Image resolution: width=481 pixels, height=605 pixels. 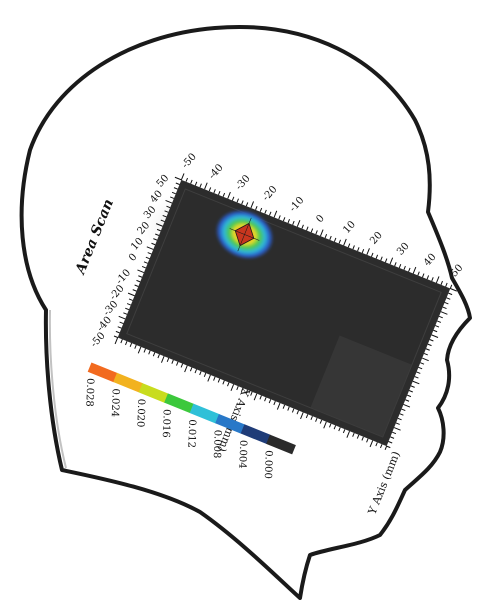 I want to click on hotspot-crosshair-v, so click(x=244, y=234).